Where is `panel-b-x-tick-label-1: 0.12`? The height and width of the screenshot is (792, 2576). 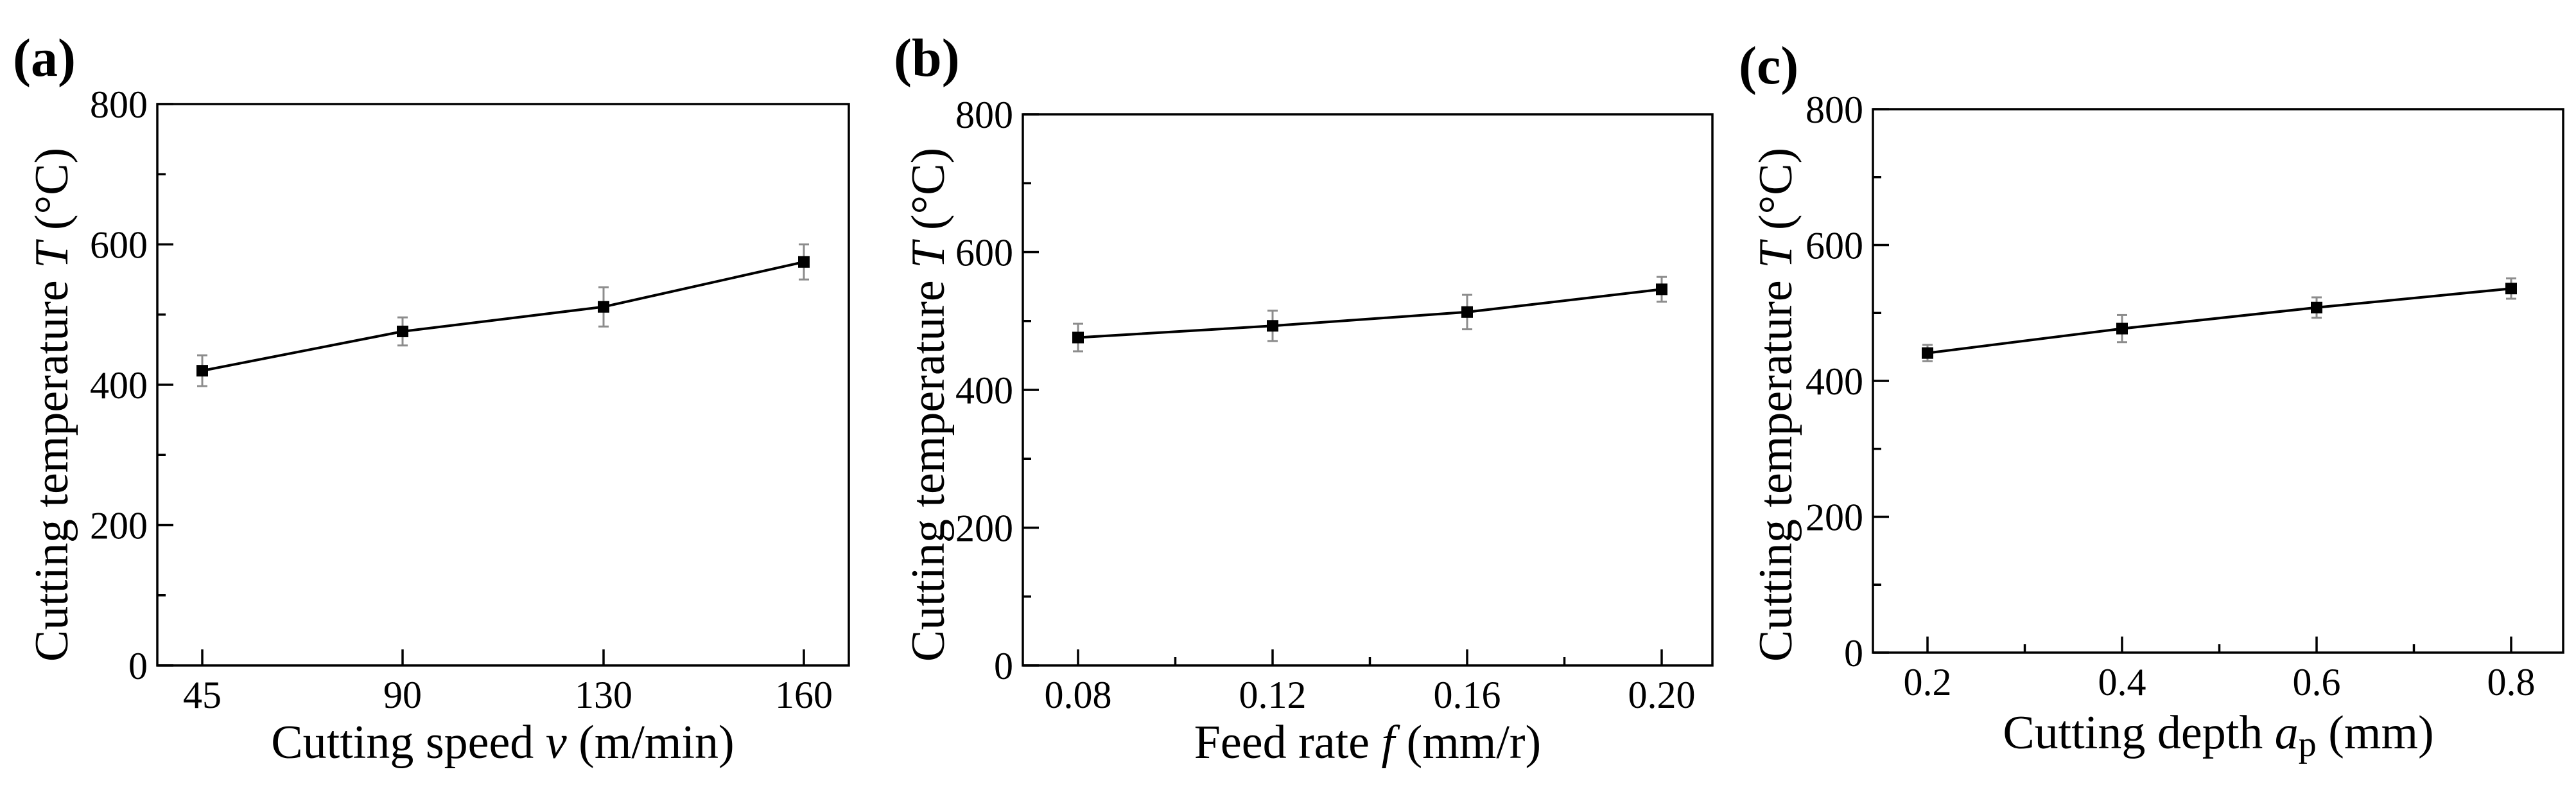 panel-b-x-tick-label-1: 0.12 is located at coordinates (1273, 695).